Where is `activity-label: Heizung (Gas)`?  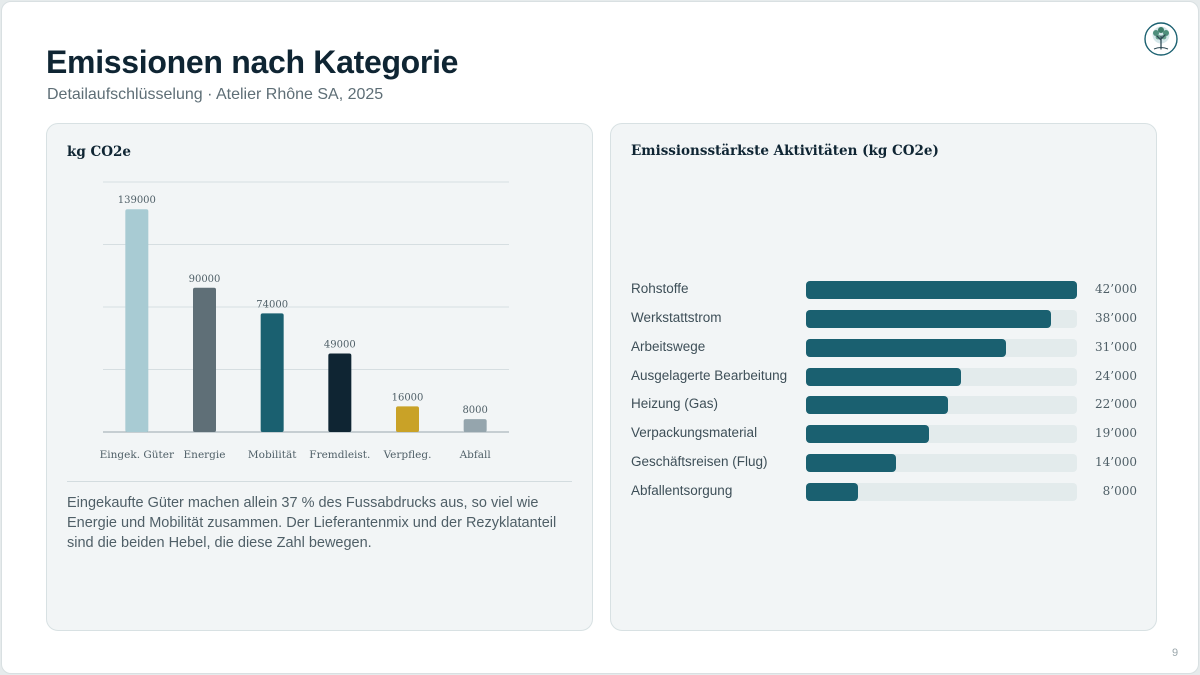
activity-label: Heizung (Gas) is located at coordinates (675, 404).